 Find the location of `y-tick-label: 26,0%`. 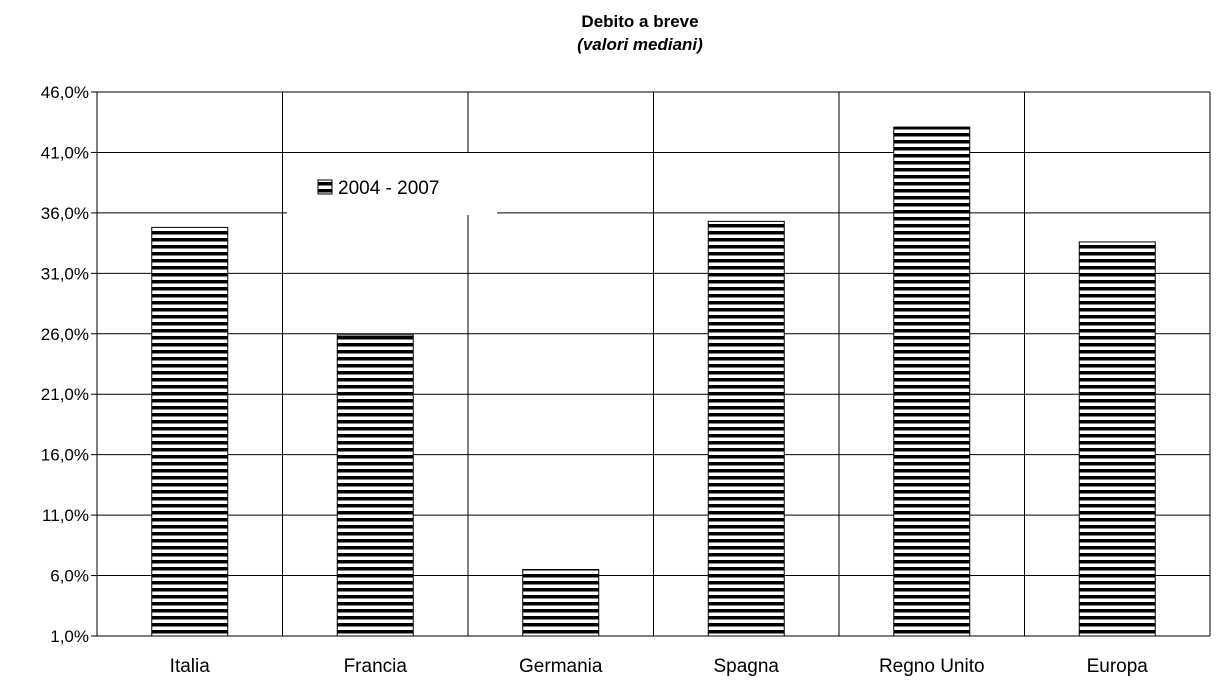

y-tick-label: 26,0% is located at coordinates (65, 334).